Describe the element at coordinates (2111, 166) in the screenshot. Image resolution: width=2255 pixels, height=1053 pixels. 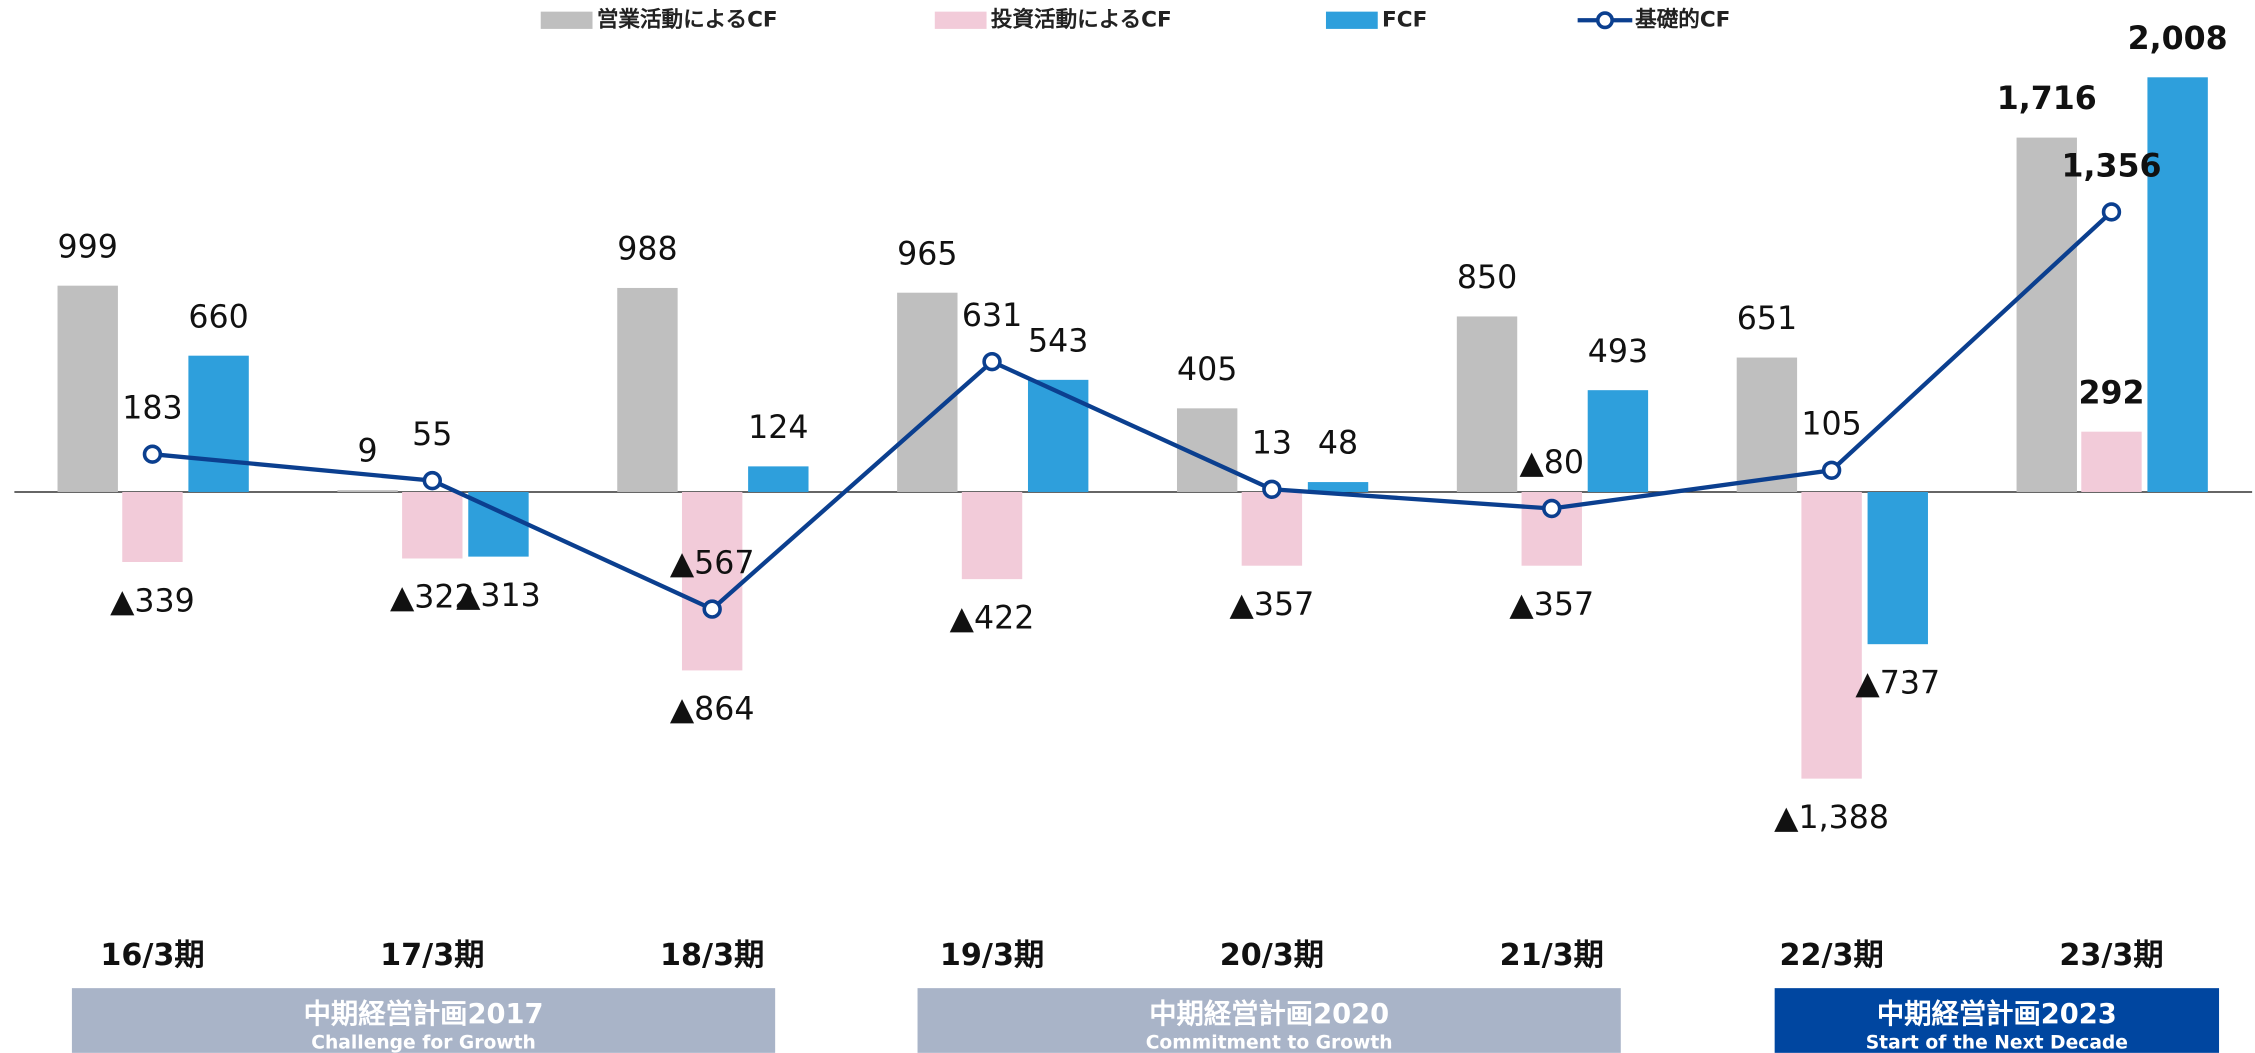
I see `data-label: 1,356` at that location.